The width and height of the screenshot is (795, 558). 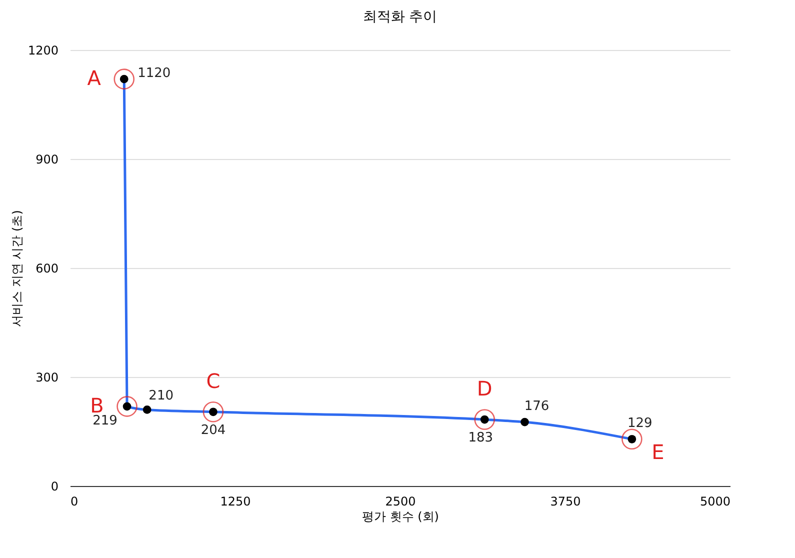 What do you see at coordinates (235, 501) in the screenshot?
I see `x-tick-label: 1250` at bounding box center [235, 501].